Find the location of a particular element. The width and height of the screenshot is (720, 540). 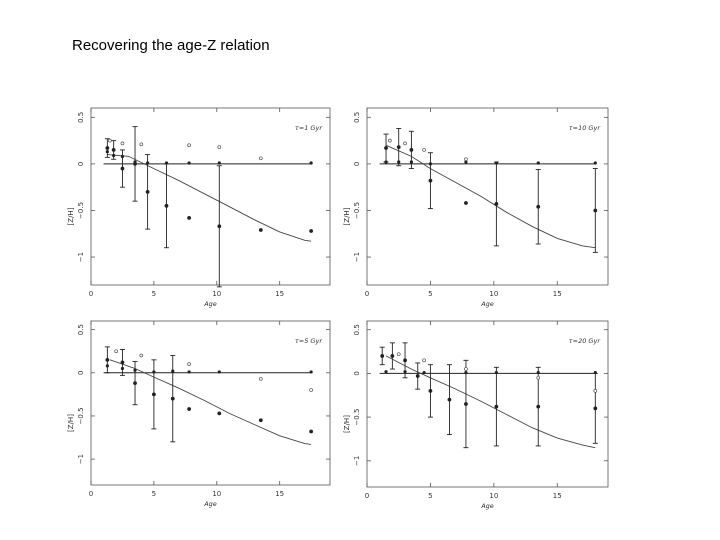

chart-top-right: 0 5 10 15 0.5 0 −0.5 −1 Age [Z/H] τ=10 Gyr is located at coordinates (476, 207).